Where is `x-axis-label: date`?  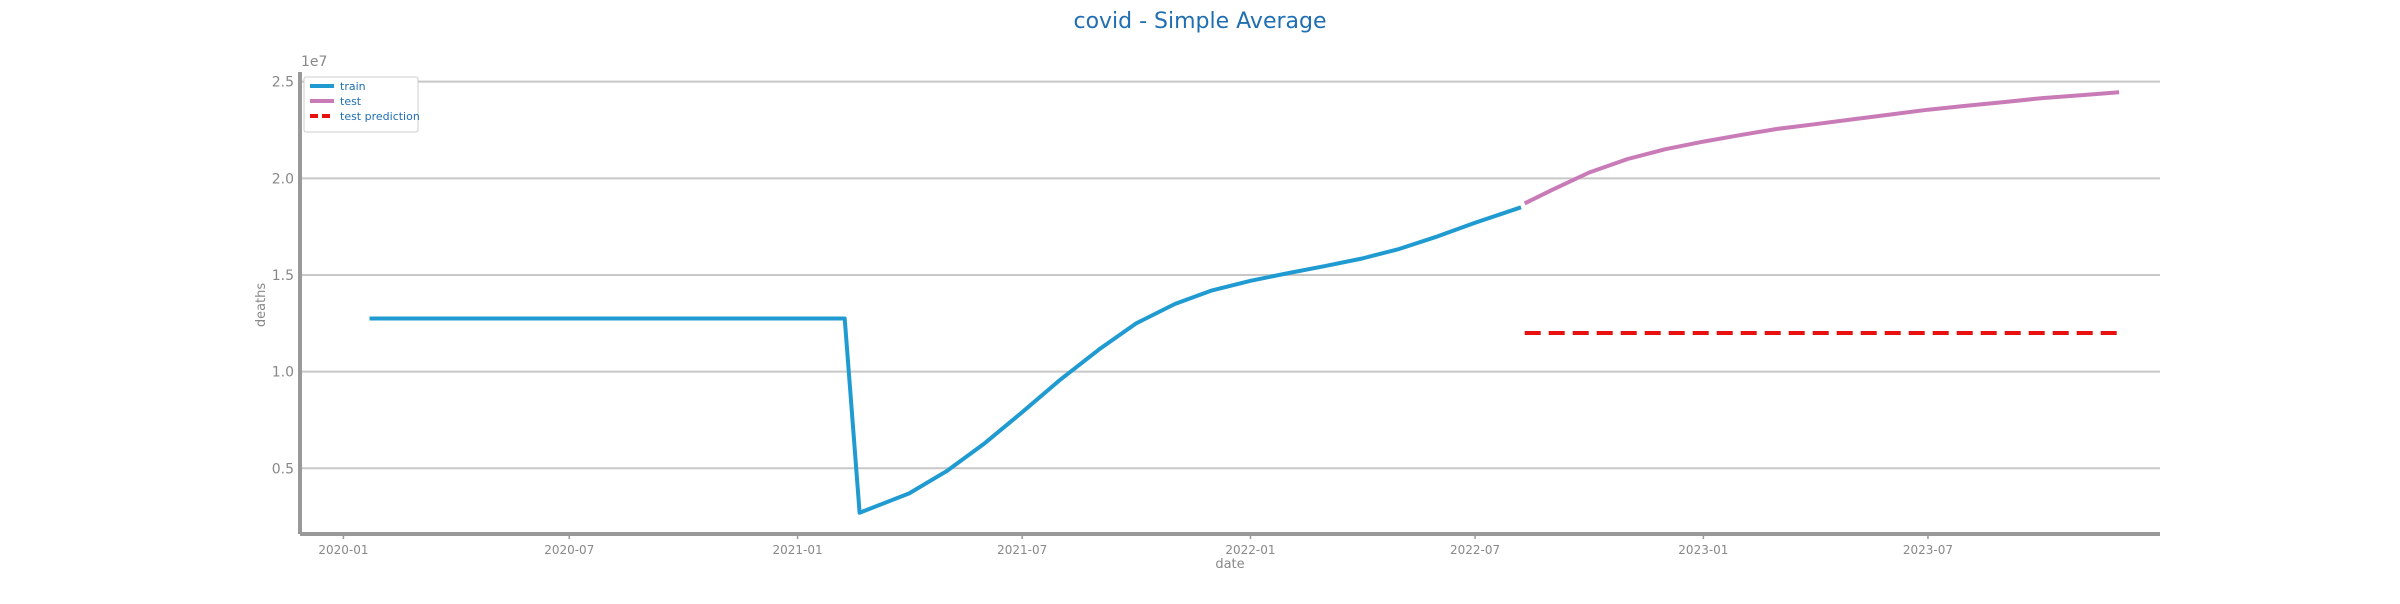 x-axis-label: date is located at coordinates (1229, 564).